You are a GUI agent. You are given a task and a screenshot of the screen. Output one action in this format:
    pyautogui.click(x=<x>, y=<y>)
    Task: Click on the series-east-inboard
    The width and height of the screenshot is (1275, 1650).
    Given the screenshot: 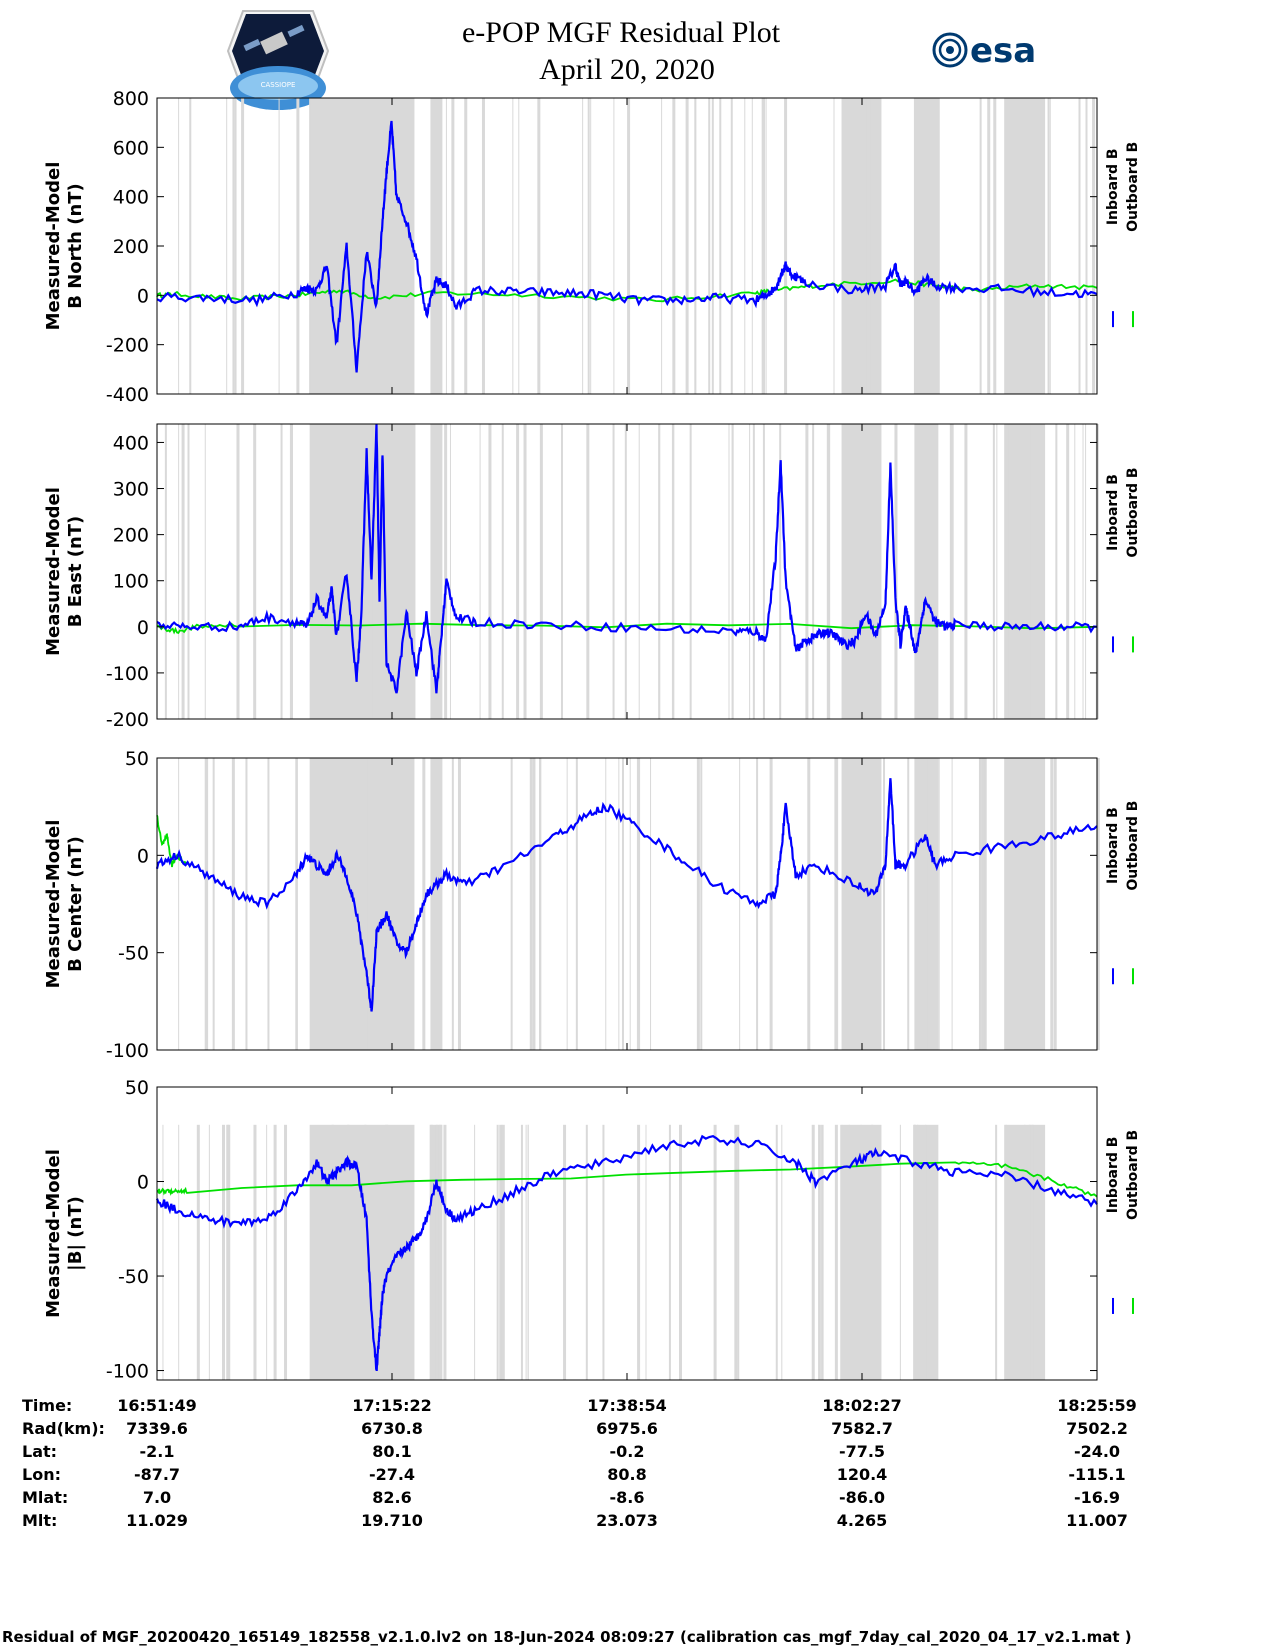 What is the action you would take?
    pyautogui.click(x=627, y=558)
    